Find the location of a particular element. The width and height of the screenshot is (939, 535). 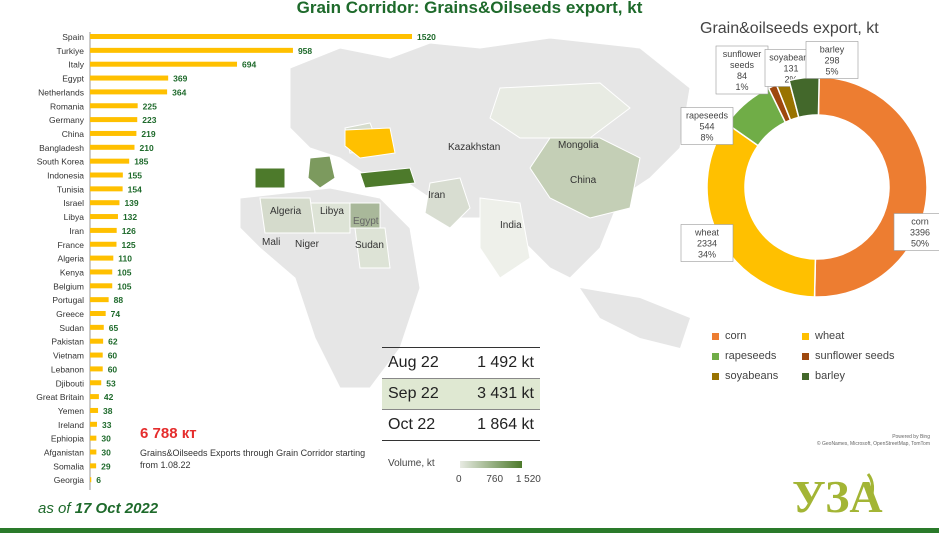

bar-category-label: Sudan is located at coordinates (71, 328).